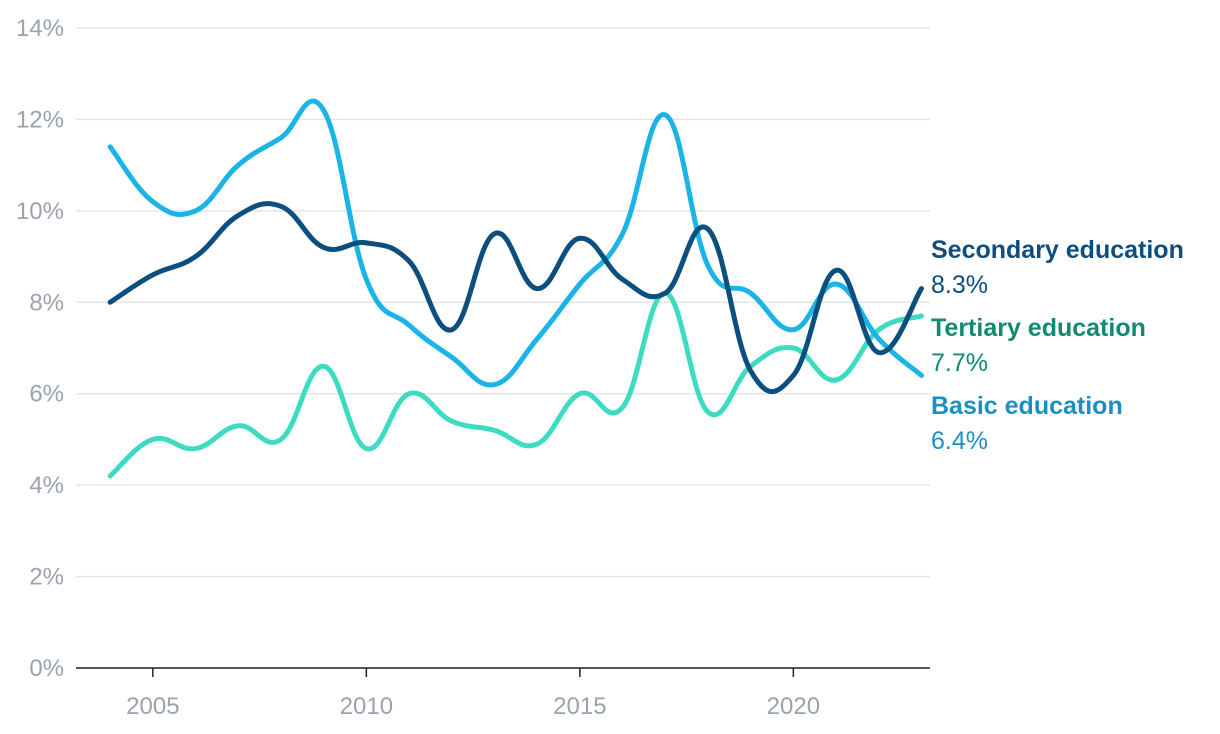  Describe the element at coordinates (46, 394) in the screenshot. I see `y-tick-label: 6%` at that location.